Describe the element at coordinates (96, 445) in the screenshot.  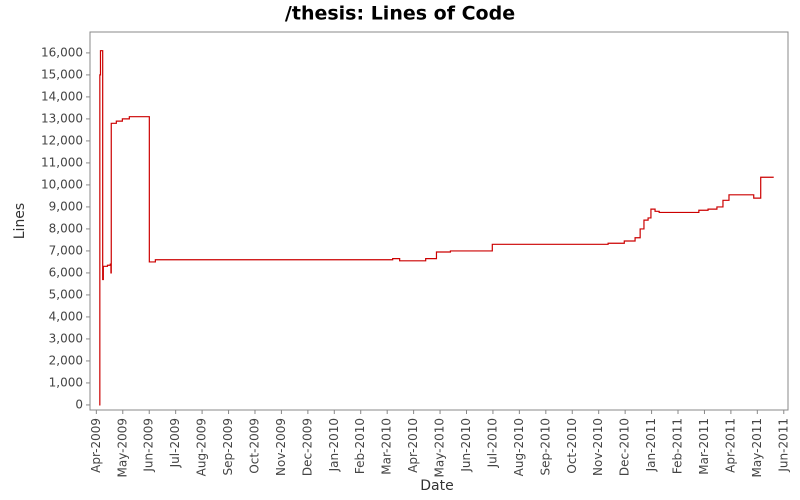
I see `x-tick-label: Apr-2009` at that location.